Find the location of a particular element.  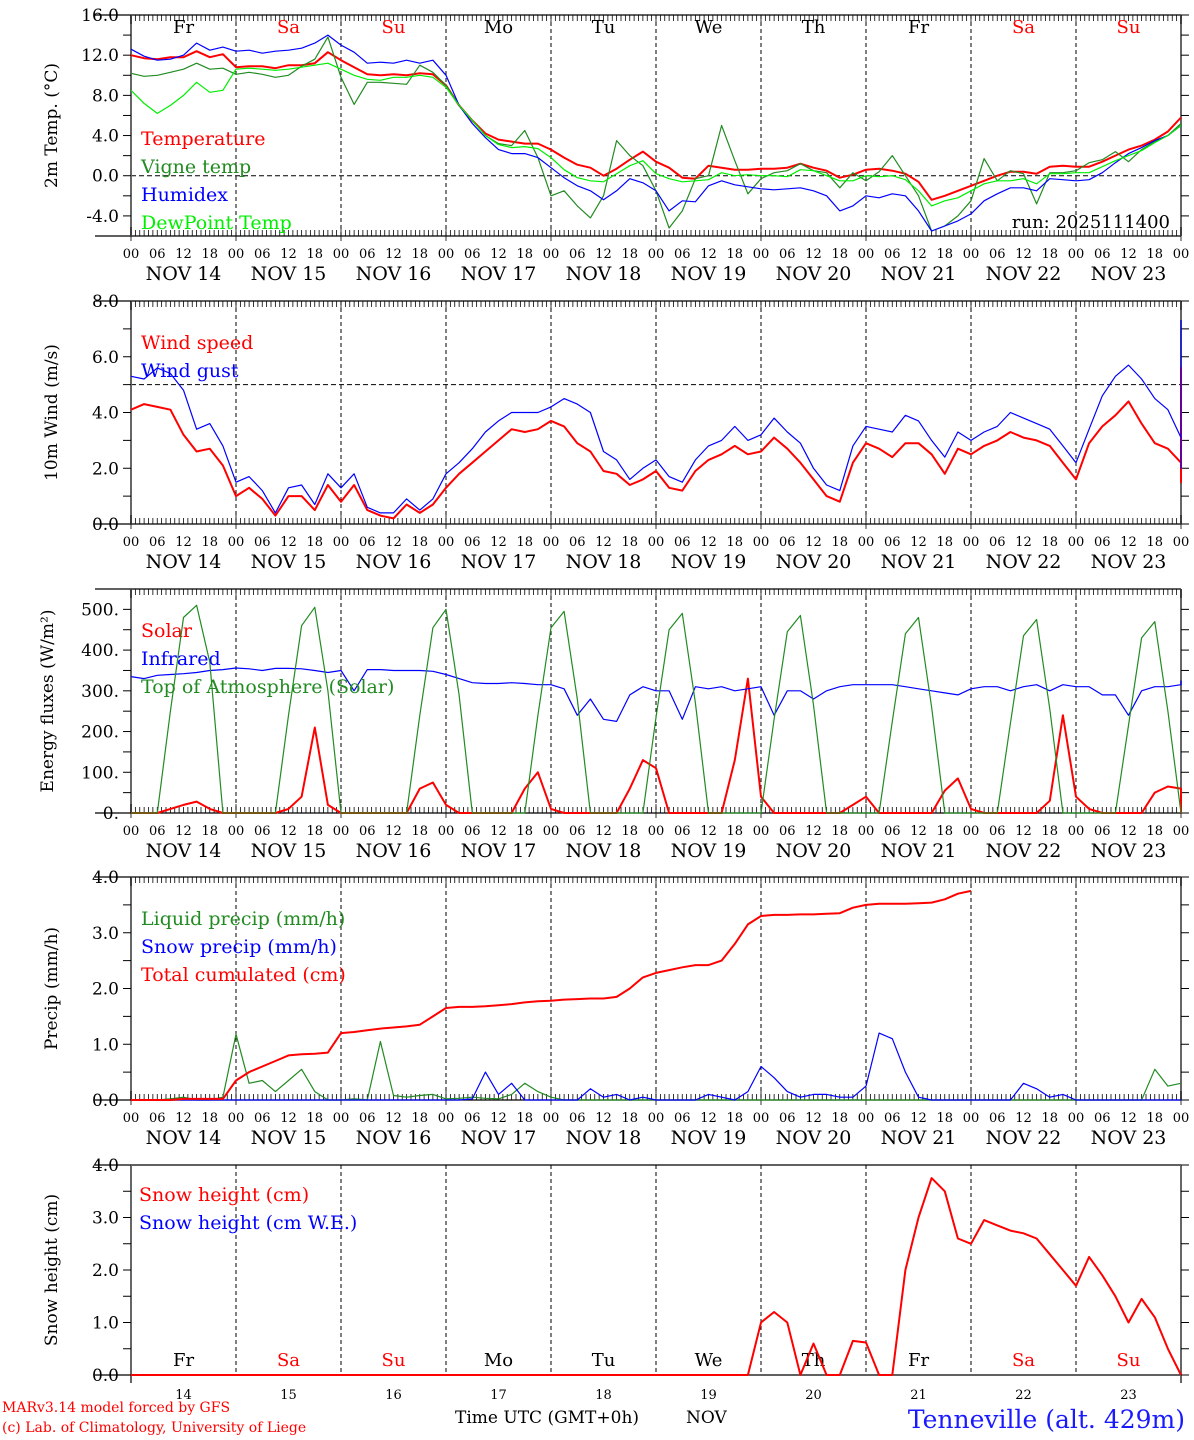

y-tick-label: 4.0 is located at coordinates (105, 137).